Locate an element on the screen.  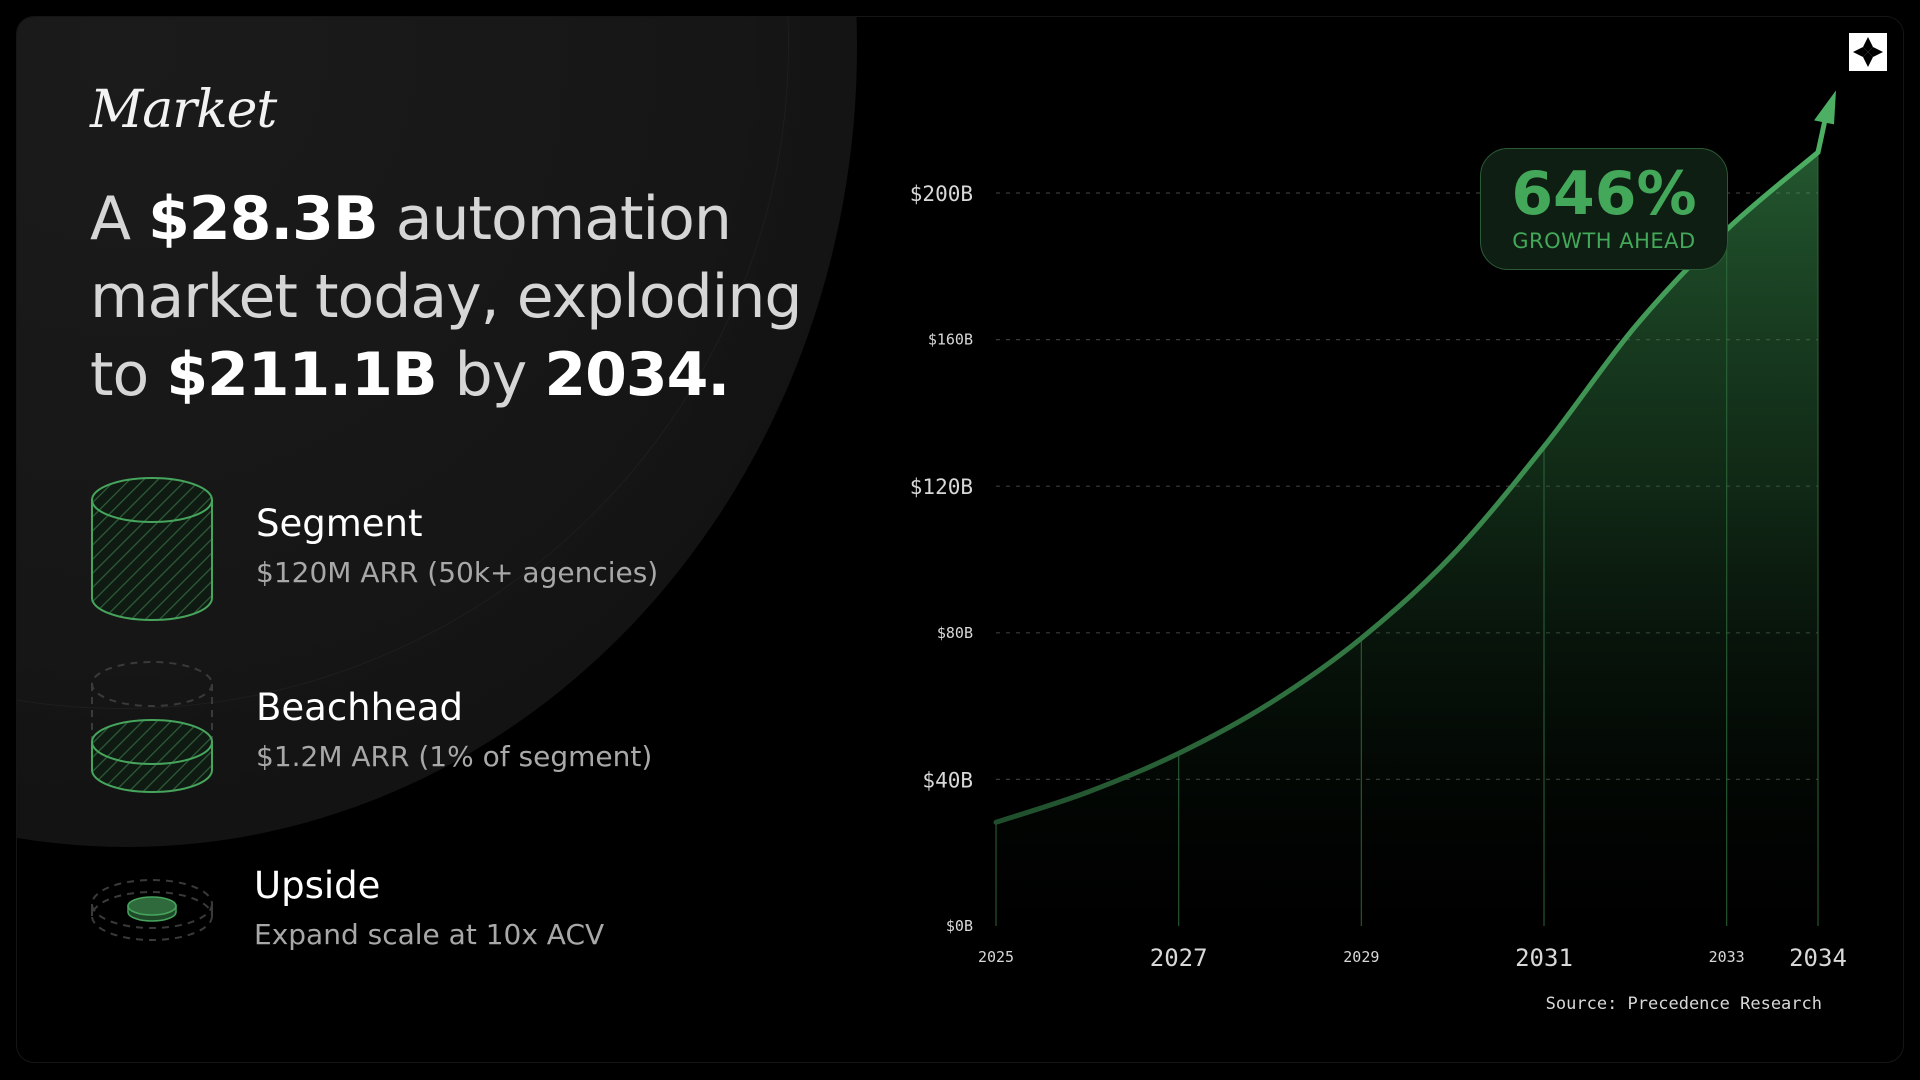
source-note: Source: Precedence Research is located at coordinates (1683, 1004).